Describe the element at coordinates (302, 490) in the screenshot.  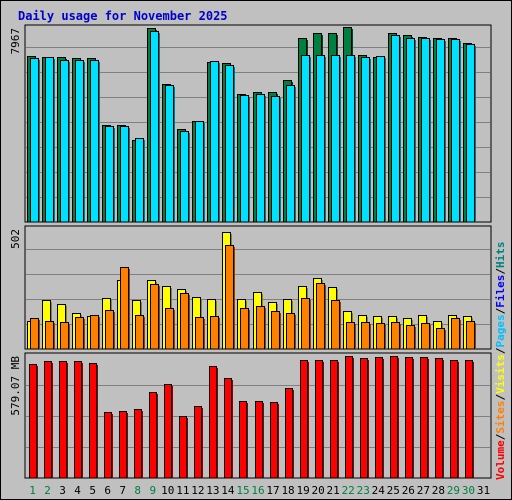
I see `x-tick-day-19: 19` at that location.